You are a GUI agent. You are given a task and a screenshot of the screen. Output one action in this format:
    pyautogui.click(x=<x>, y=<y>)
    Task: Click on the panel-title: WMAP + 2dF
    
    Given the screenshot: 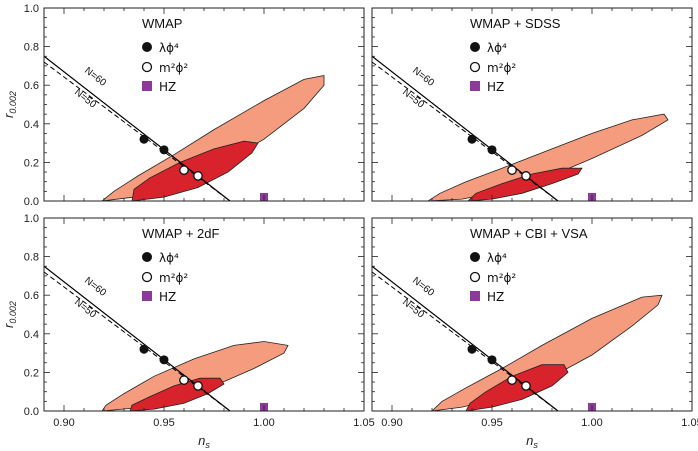 What is the action you would take?
    pyautogui.click(x=180, y=233)
    